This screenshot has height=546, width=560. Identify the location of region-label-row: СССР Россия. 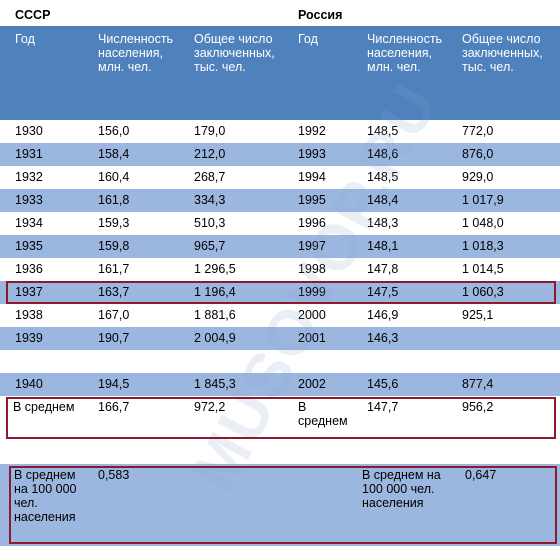
(280, 13).